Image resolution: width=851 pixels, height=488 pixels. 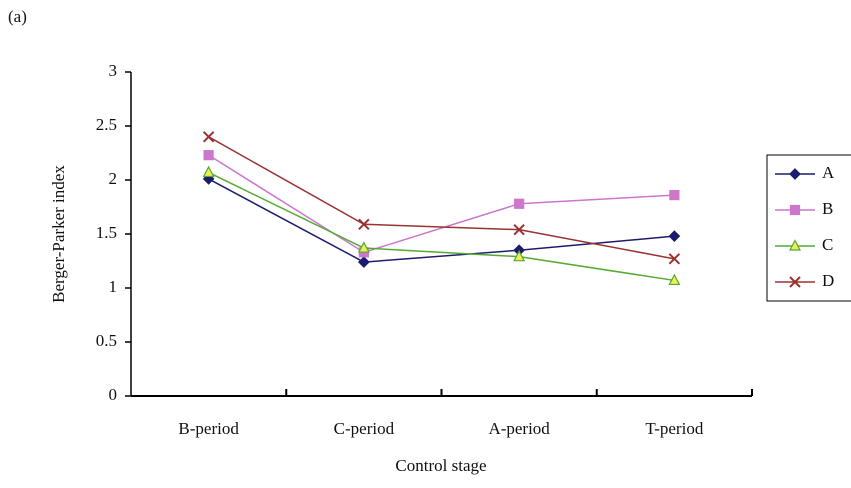 I want to click on x-axis-label: Control stage, so click(x=440, y=465).